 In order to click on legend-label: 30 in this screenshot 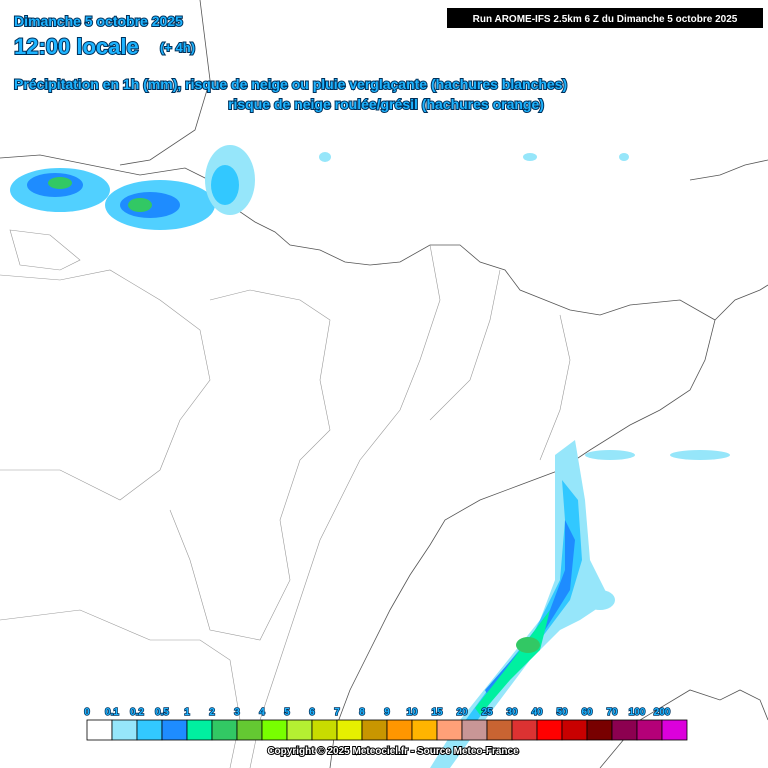, I will do `click(512, 712)`.